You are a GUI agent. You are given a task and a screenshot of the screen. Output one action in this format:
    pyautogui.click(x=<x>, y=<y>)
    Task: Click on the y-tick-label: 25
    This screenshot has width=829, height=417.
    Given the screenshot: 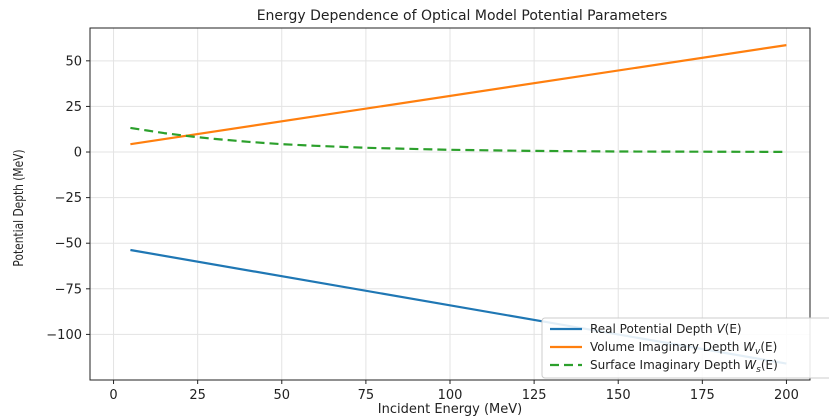 What is the action you would take?
    pyautogui.click(x=73, y=107)
    